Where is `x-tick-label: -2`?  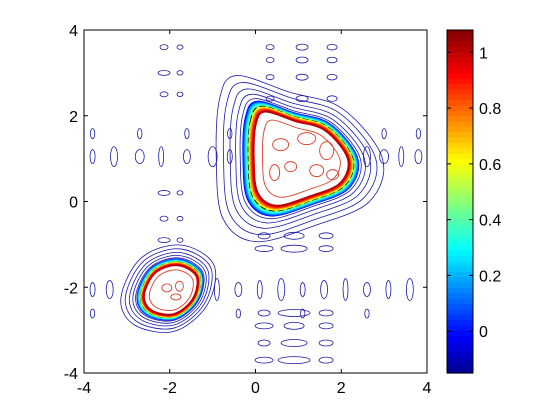
x-tick-label: -2 is located at coordinates (170, 388).